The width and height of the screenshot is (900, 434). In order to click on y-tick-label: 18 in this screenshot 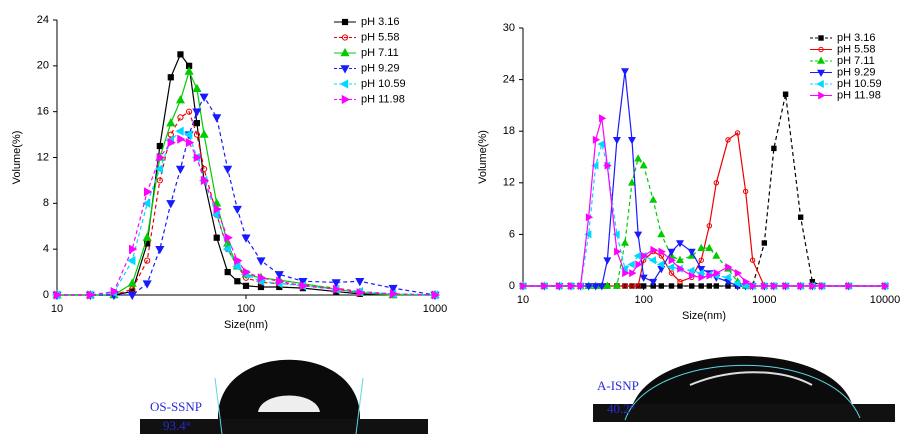, I will do `click(509, 131)`.